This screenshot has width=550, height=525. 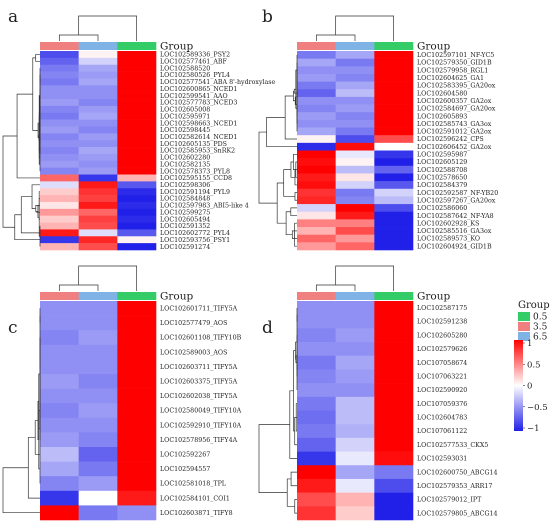 I want to click on row-label: LOC102597267_GA20ox, so click(x=456, y=200).